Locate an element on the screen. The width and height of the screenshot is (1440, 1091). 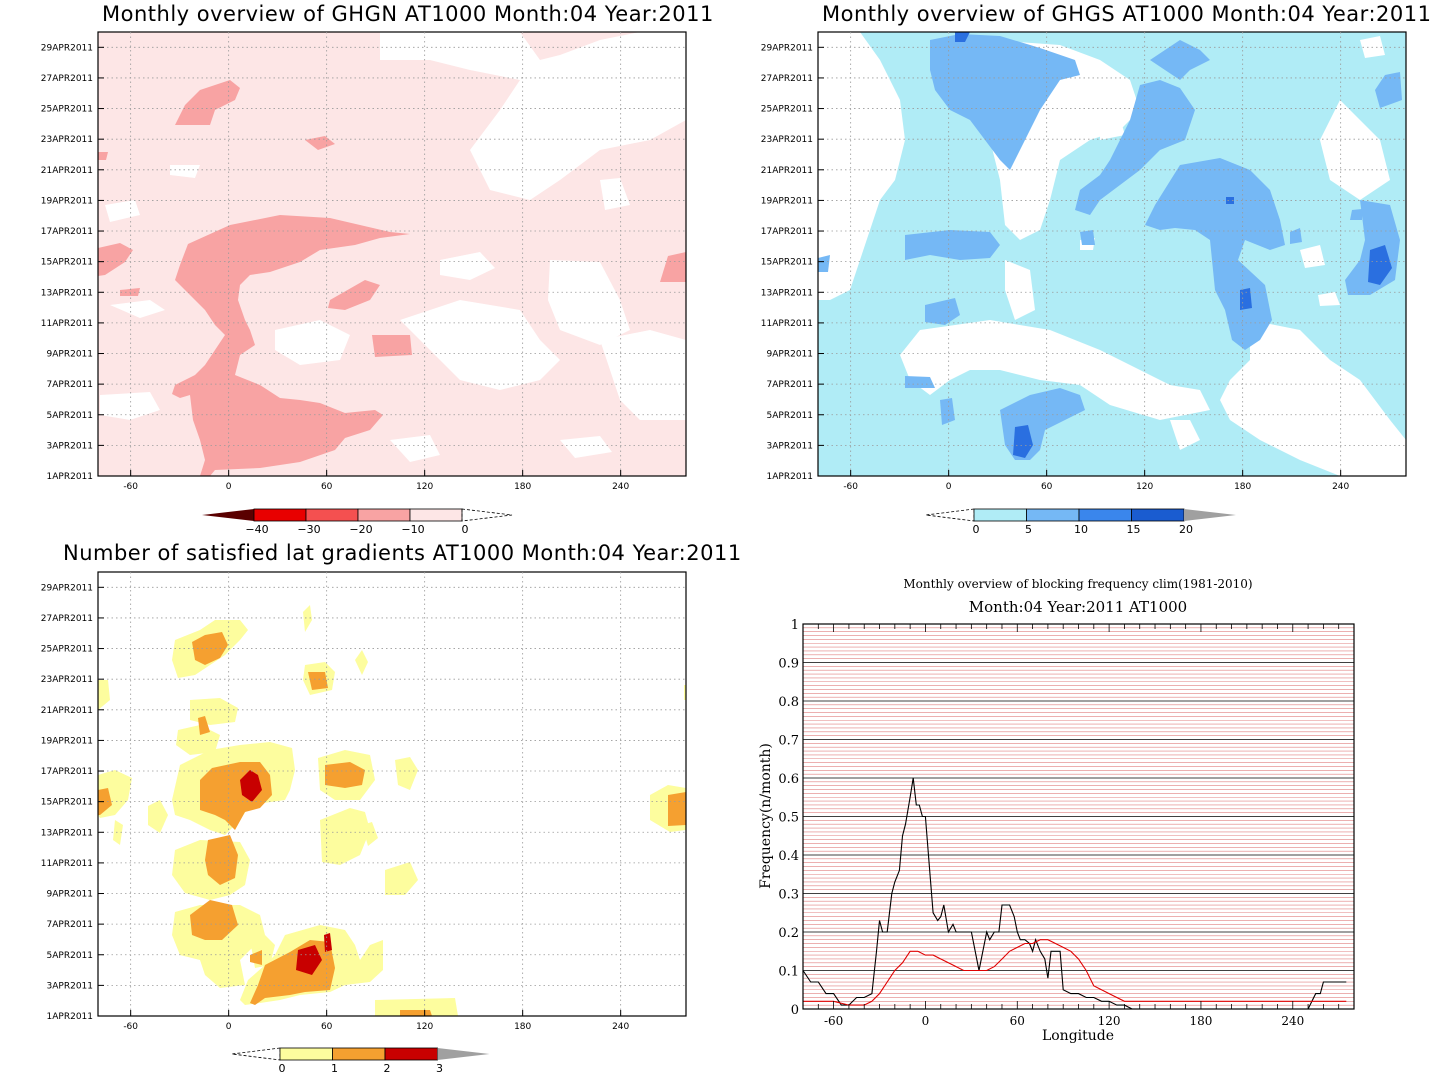
y-tick-label: 27APR2011 is located at coordinates (787, 79).